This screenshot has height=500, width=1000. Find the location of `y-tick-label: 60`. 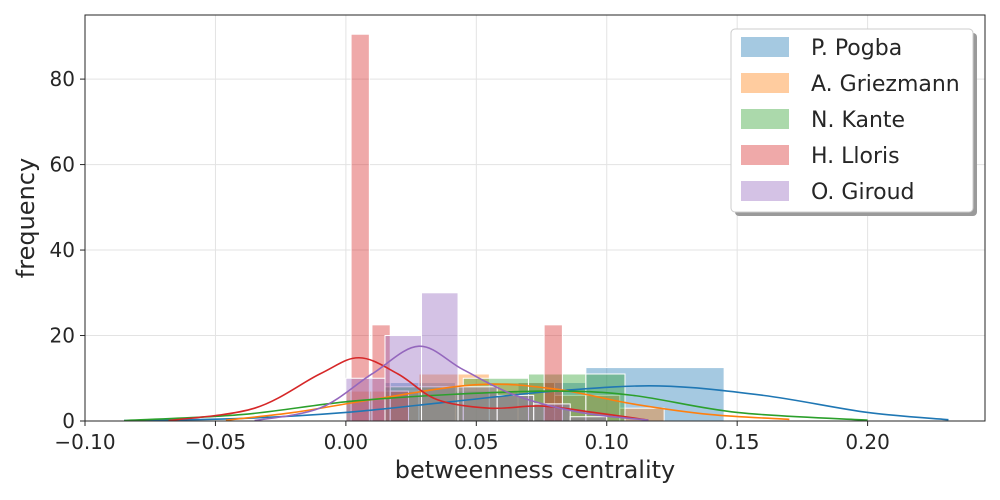

y-tick-label: 60 is located at coordinates (62, 165).